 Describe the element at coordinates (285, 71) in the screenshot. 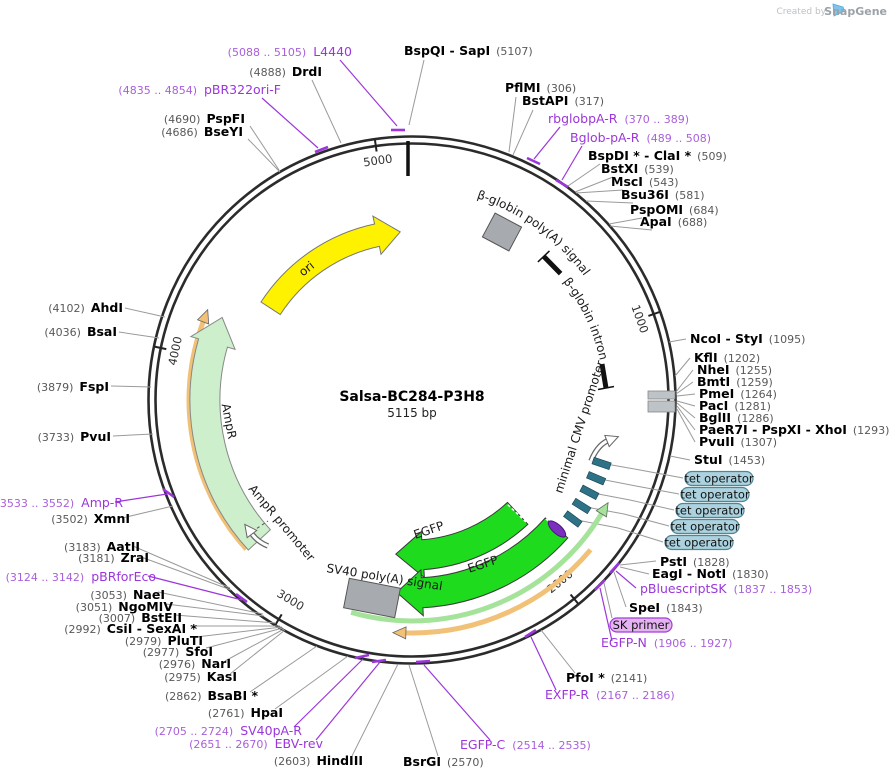

I see `site-drdi: (4888) DrdI` at that location.